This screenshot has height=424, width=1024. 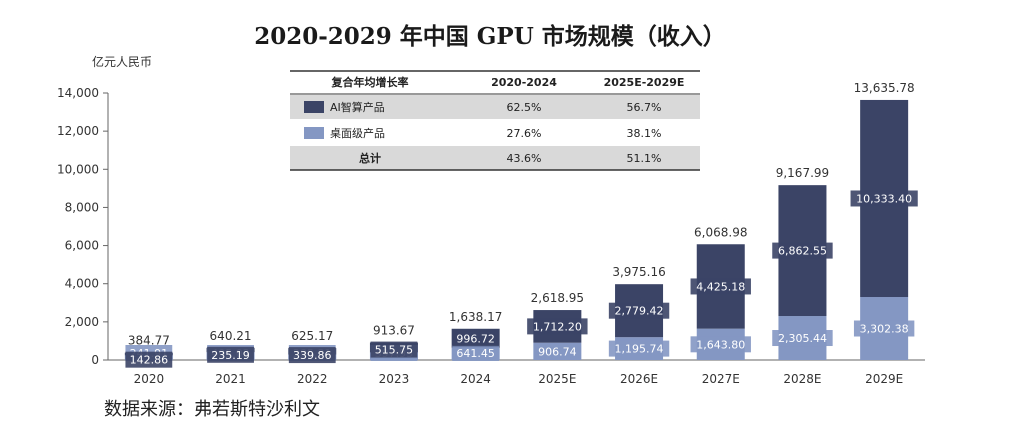 What do you see at coordinates (370, 82) in the screenshot?
I see `table-header: 复合年均增长率` at bounding box center [370, 82].